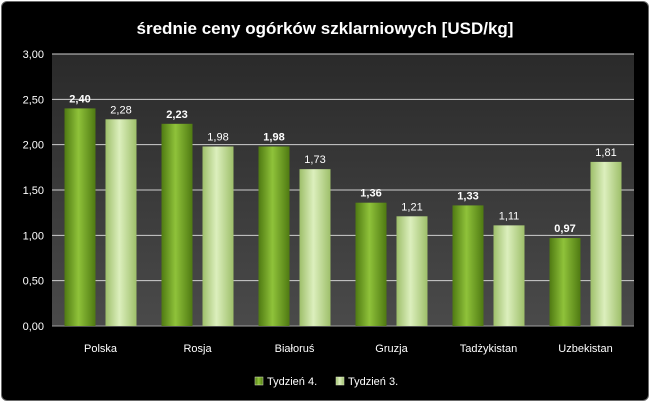  I want to click on data-label-tadzykistan-tydzien-3: 1,11, so click(509, 216).